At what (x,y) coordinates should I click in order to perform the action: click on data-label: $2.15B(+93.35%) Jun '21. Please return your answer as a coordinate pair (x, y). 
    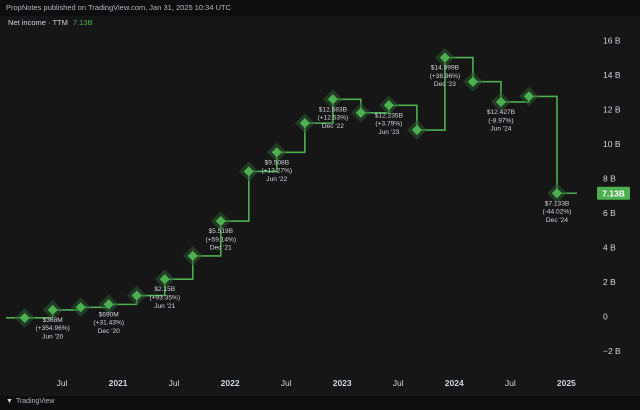
    Looking at the image, I should click on (164, 298).